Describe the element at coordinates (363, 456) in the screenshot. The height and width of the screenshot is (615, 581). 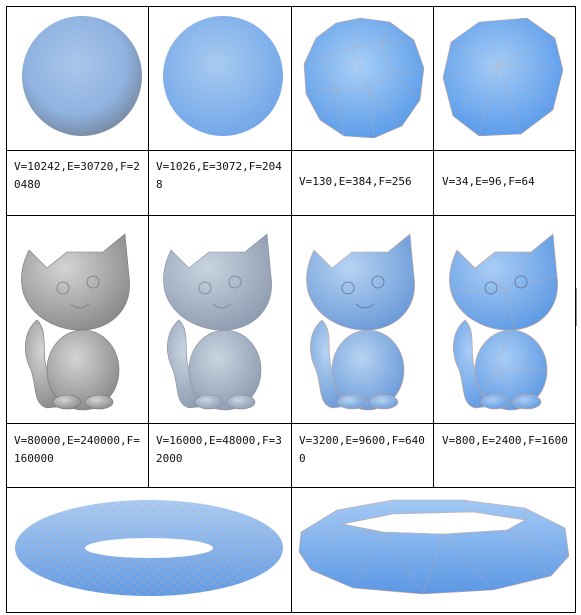
I see `caption-kitten-3: V=3200,E=9600,F=6400` at that location.